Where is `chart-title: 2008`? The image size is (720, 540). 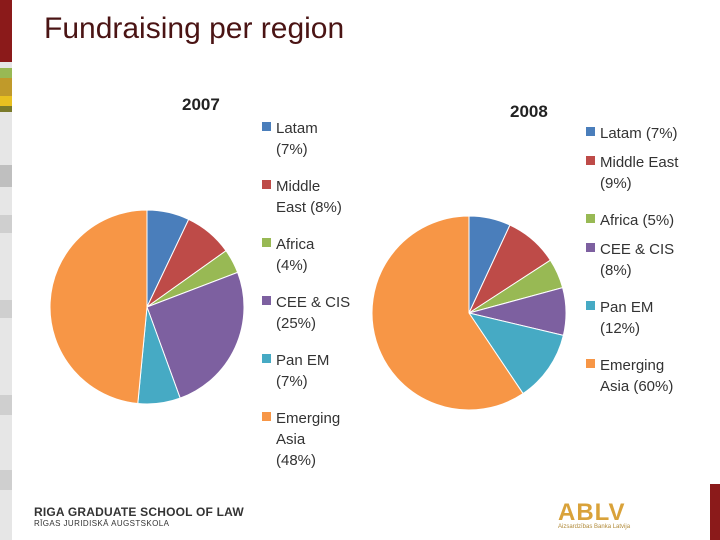
chart-title: 2008 is located at coordinates (529, 111).